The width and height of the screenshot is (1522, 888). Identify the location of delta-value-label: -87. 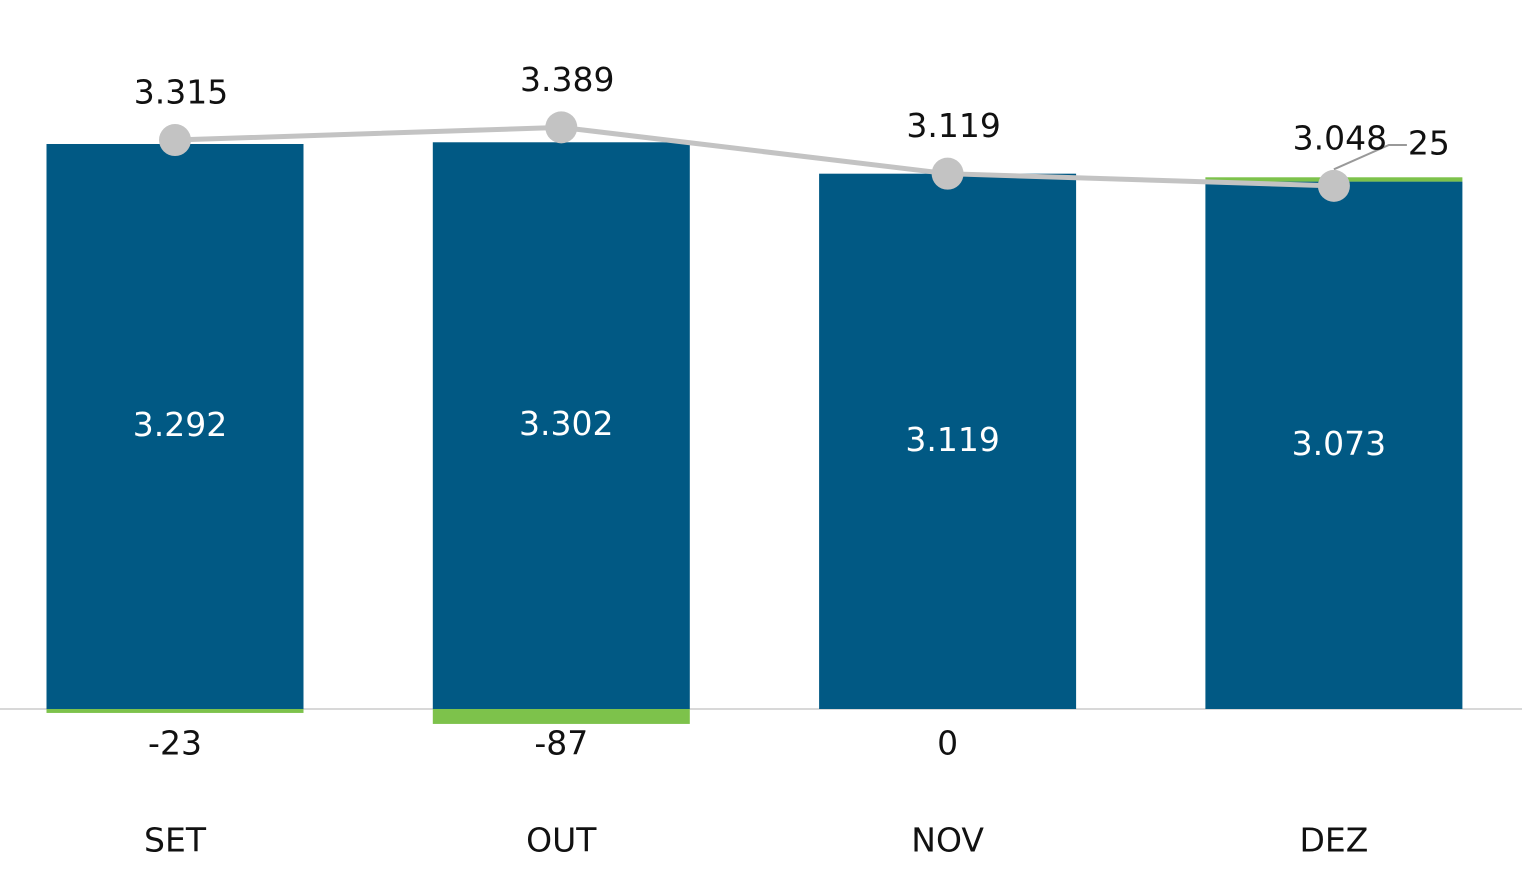
(561, 743).